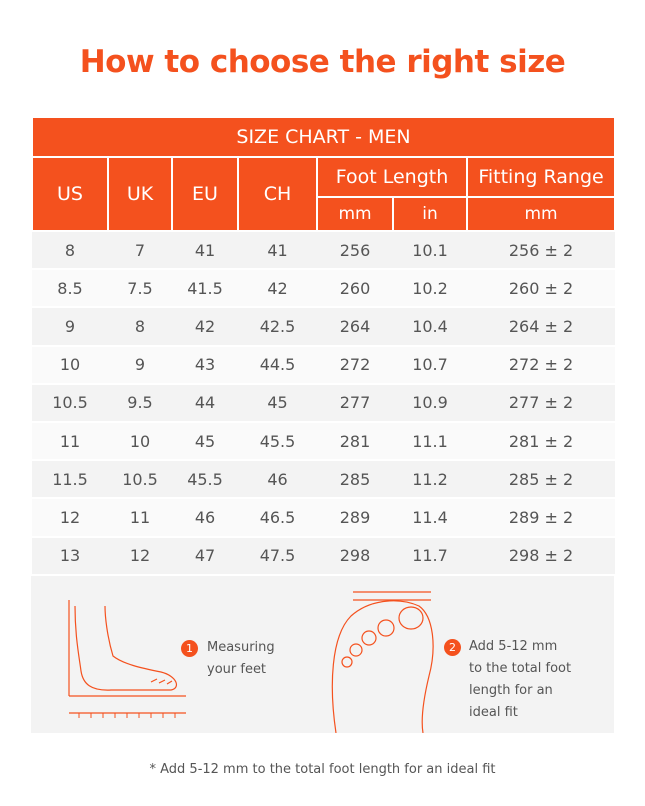  What do you see at coordinates (322, 62) in the screenshot?
I see `title: How to choose the right size` at bounding box center [322, 62].